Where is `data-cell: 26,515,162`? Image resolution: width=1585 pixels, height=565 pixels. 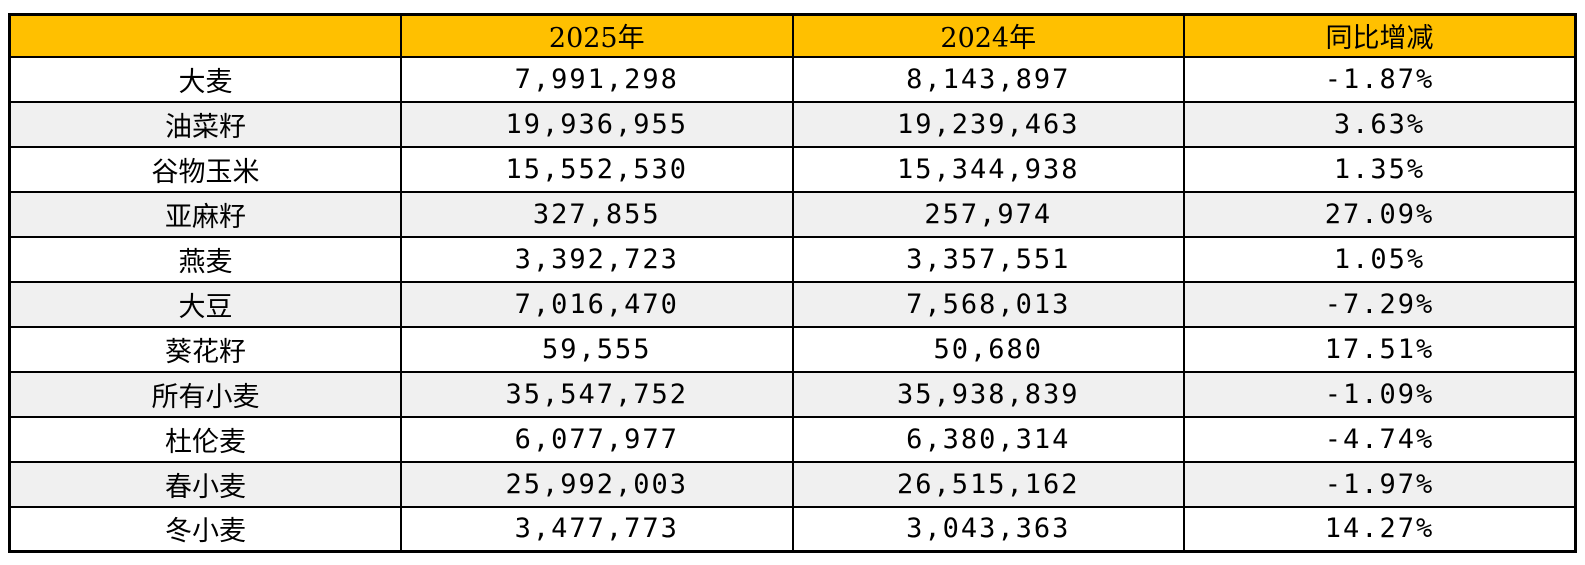
data-cell: 26,515,162 is located at coordinates (988, 484).